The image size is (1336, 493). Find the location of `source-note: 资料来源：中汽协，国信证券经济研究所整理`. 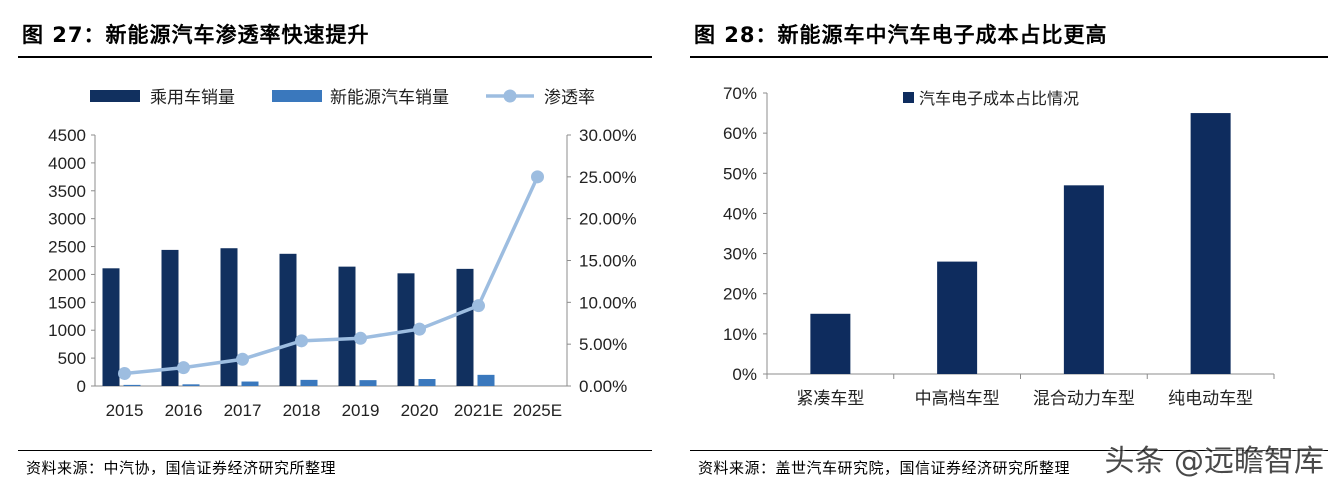

source-note: 资料来源：中汽协，国信证券经济研究所整理 is located at coordinates (181, 468).